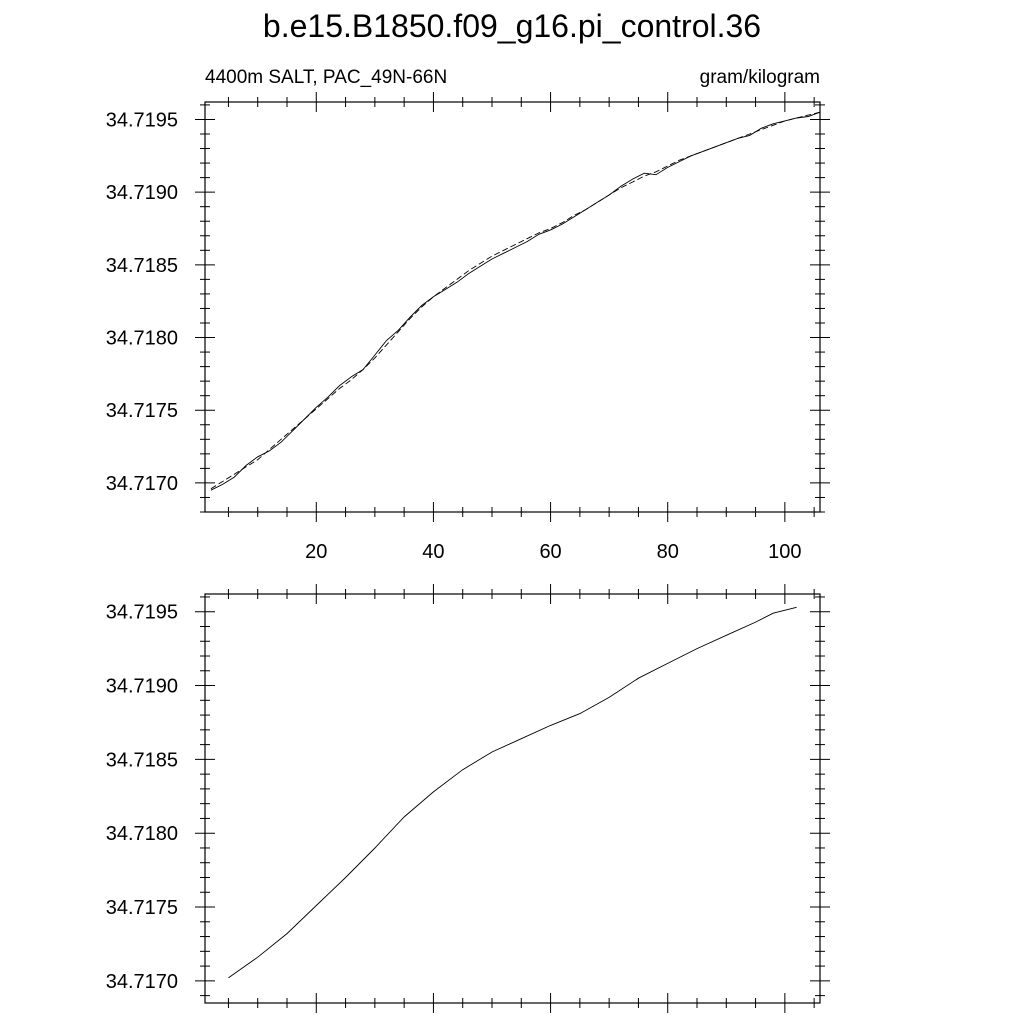 The width and height of the screenshot is (1024, 1024). I want to click on panel-0-y-tick-label: 34.7175, so click(142, 411).